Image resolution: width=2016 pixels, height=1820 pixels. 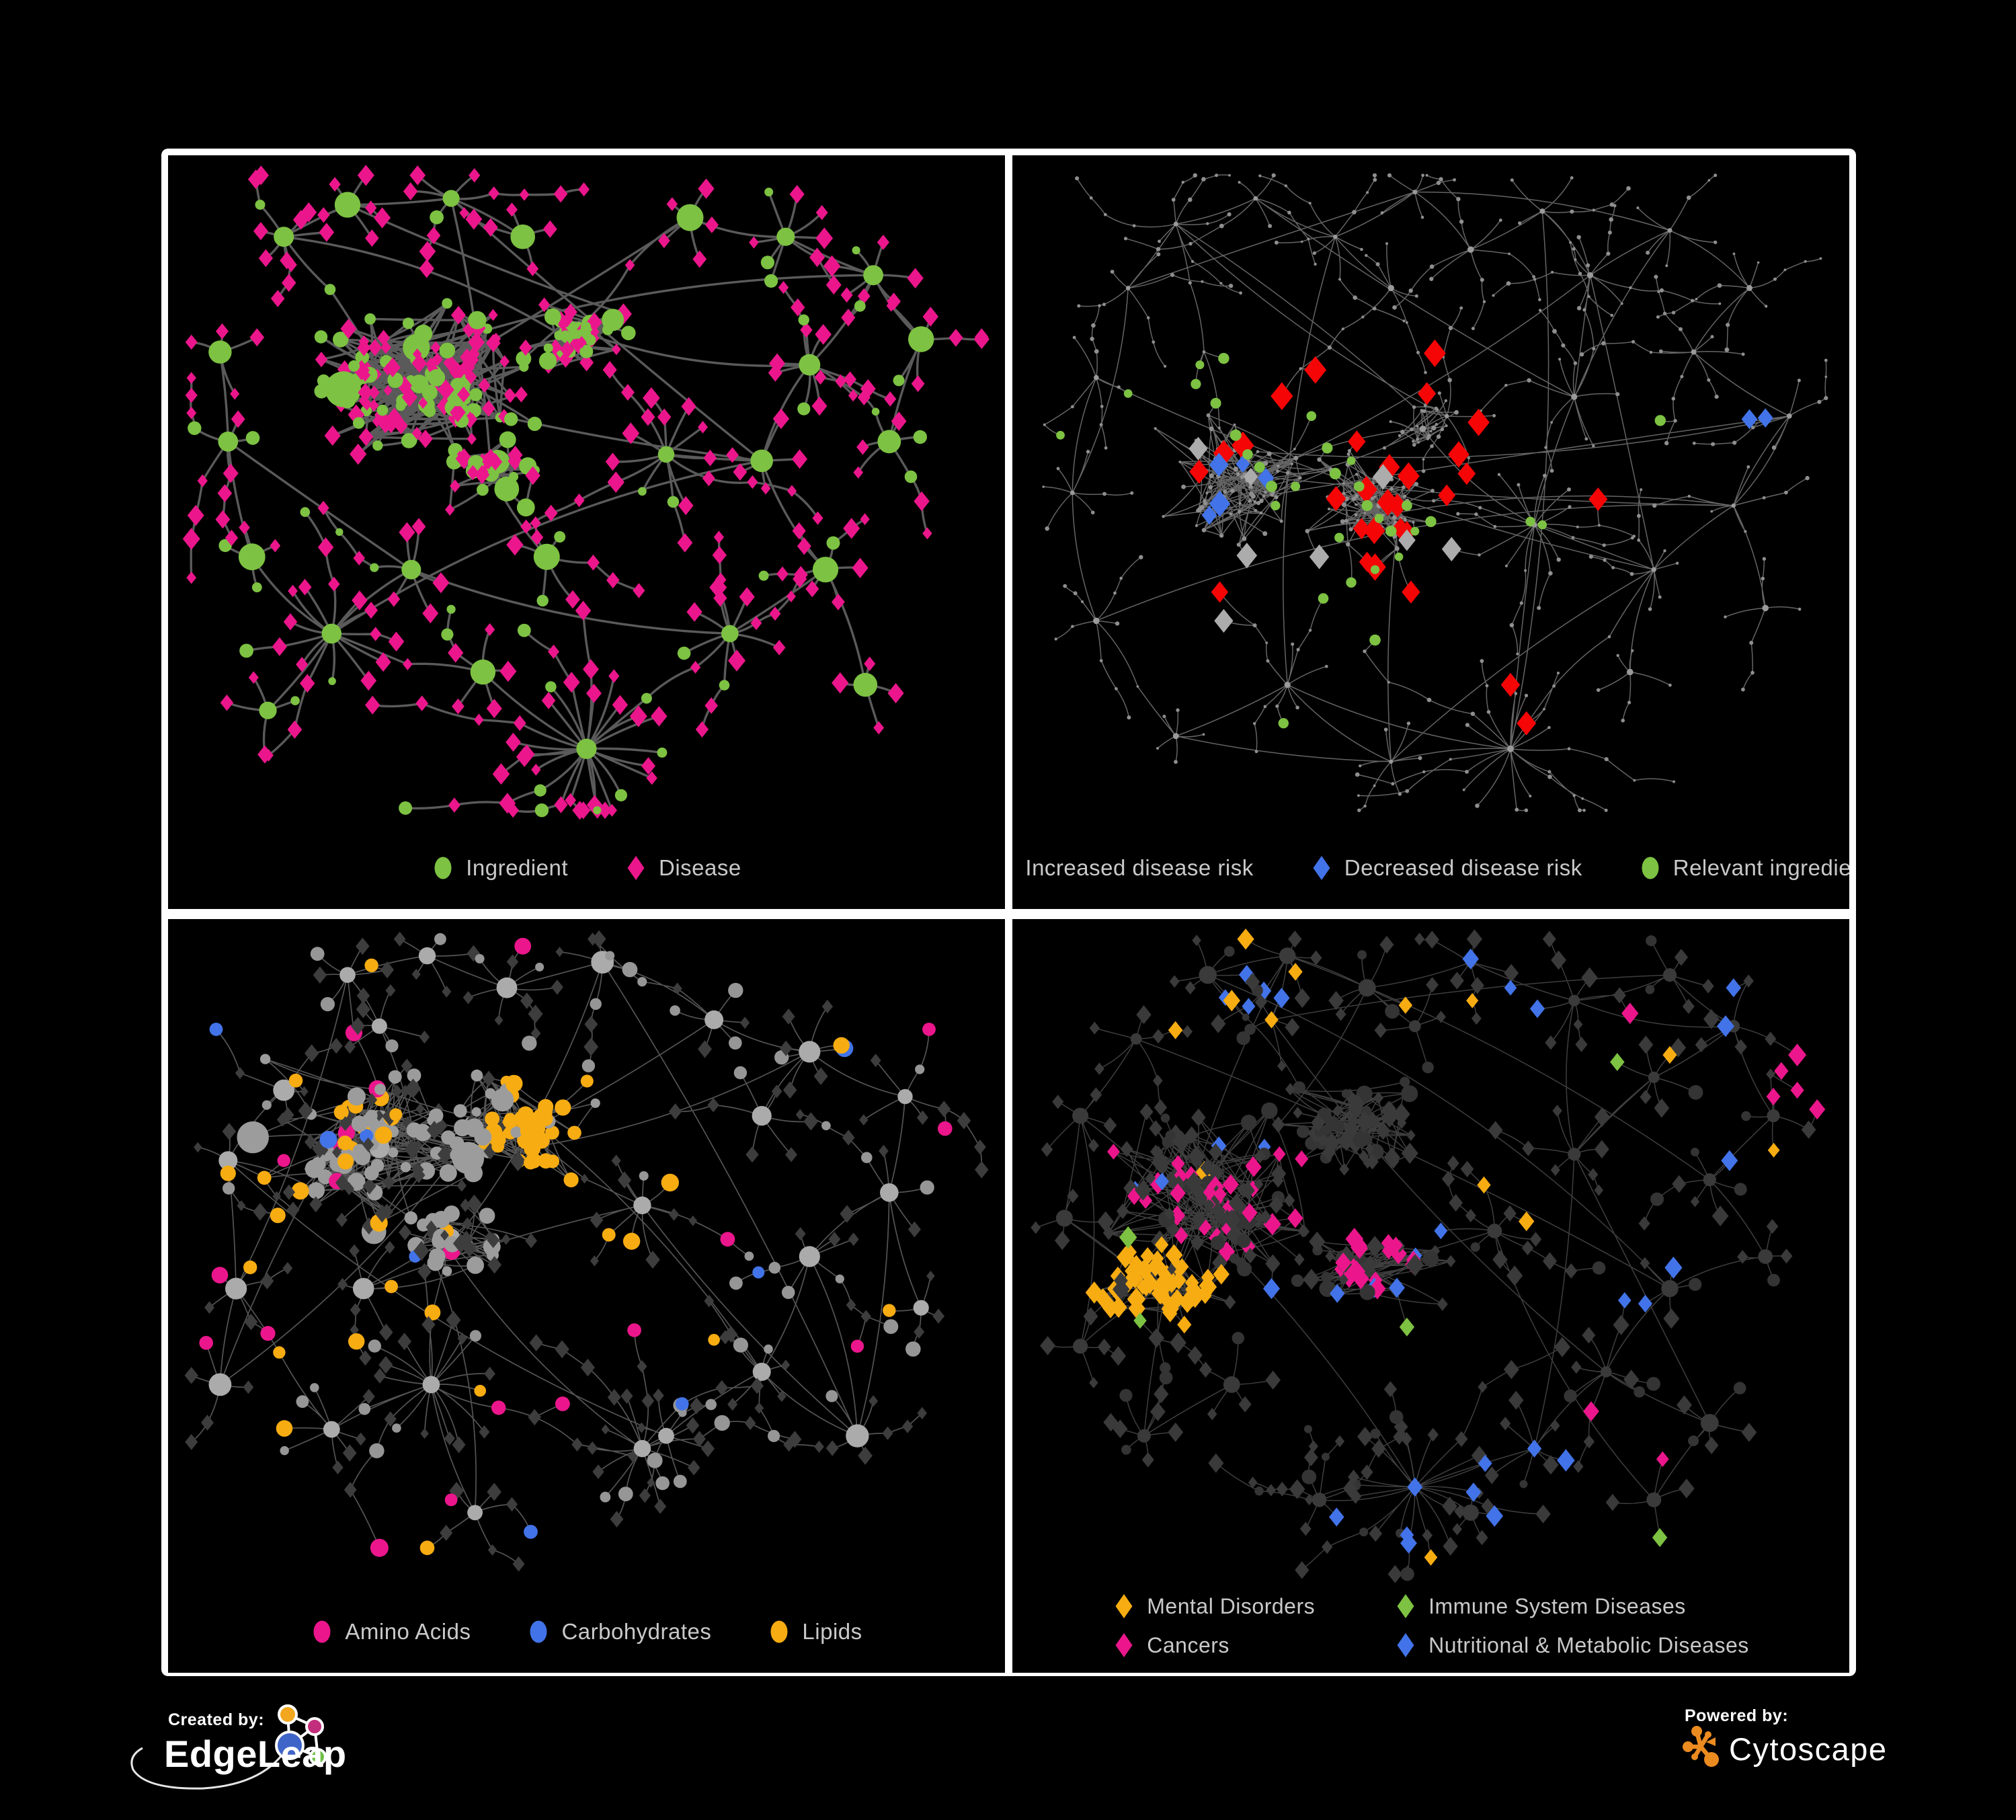 I want to click on legend-label: Relevant ingredient, so click(x=1760, y=867).